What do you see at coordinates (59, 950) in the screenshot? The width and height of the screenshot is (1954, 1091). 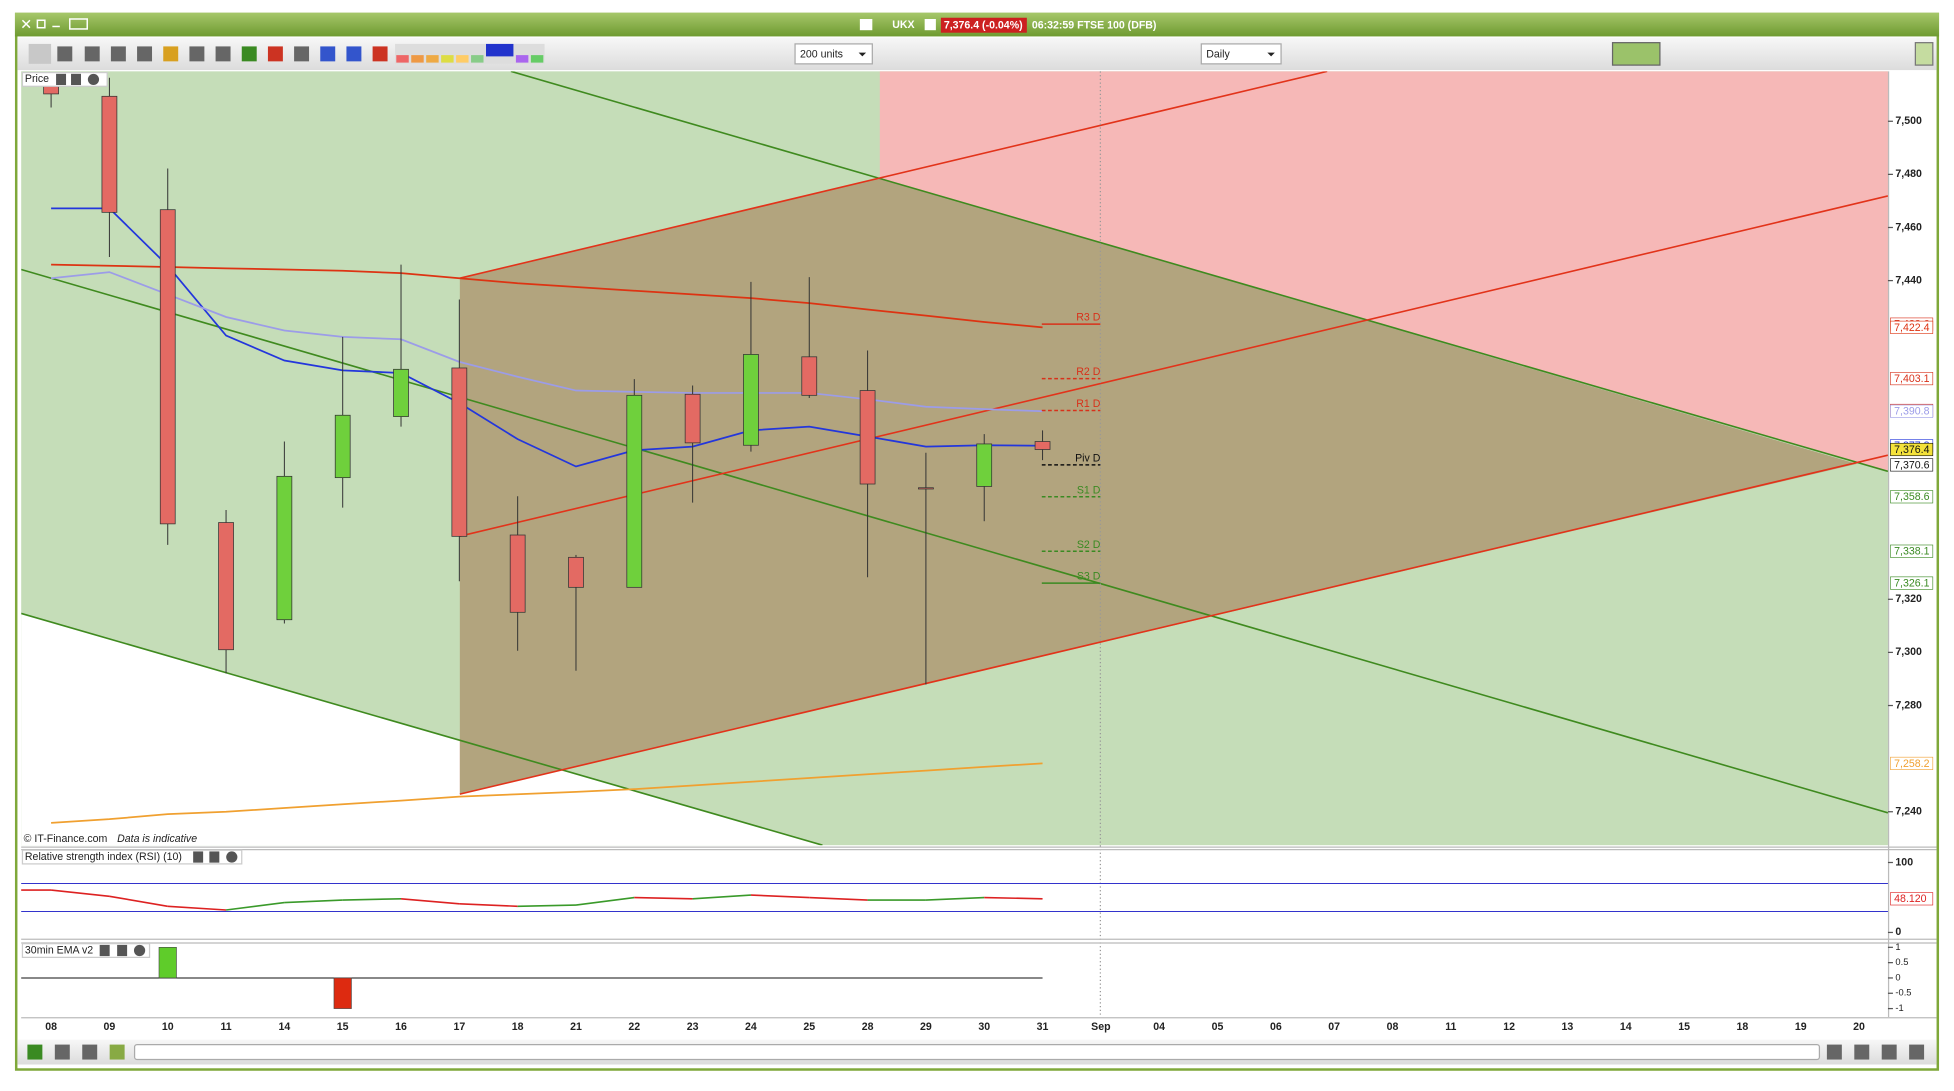 I see `ema-title: 30min EMA v2` at bounding box center [59, 950].